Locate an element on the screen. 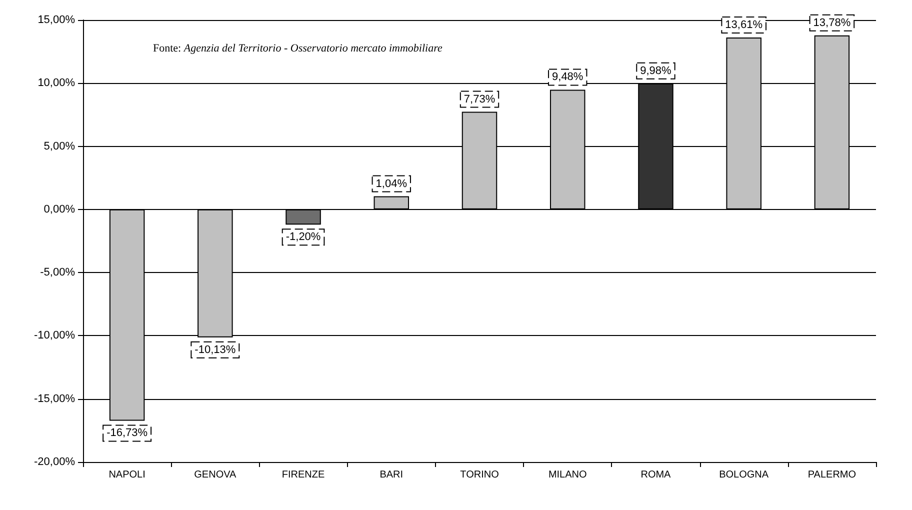  data-label: 13,61% is located at coordinates (744, 25).